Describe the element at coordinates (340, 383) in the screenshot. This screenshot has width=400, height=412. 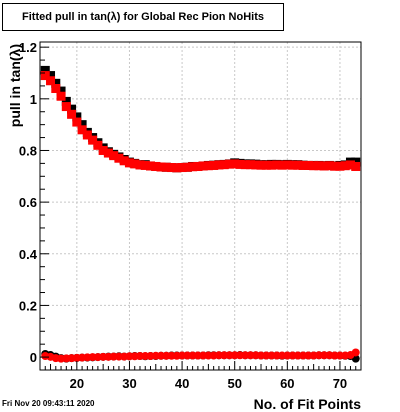
I see `x-tick-label: 70` at that location.